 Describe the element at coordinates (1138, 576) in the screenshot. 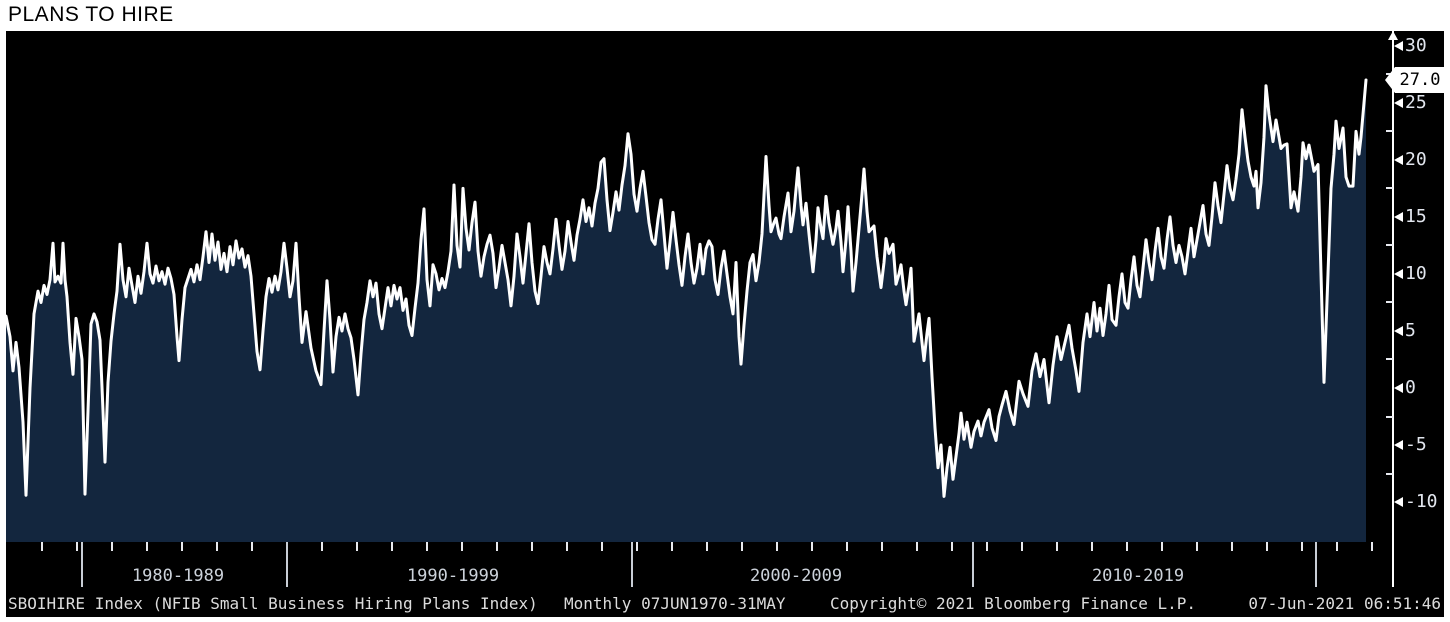

I see `decade-label: 2010-2019` at that location.